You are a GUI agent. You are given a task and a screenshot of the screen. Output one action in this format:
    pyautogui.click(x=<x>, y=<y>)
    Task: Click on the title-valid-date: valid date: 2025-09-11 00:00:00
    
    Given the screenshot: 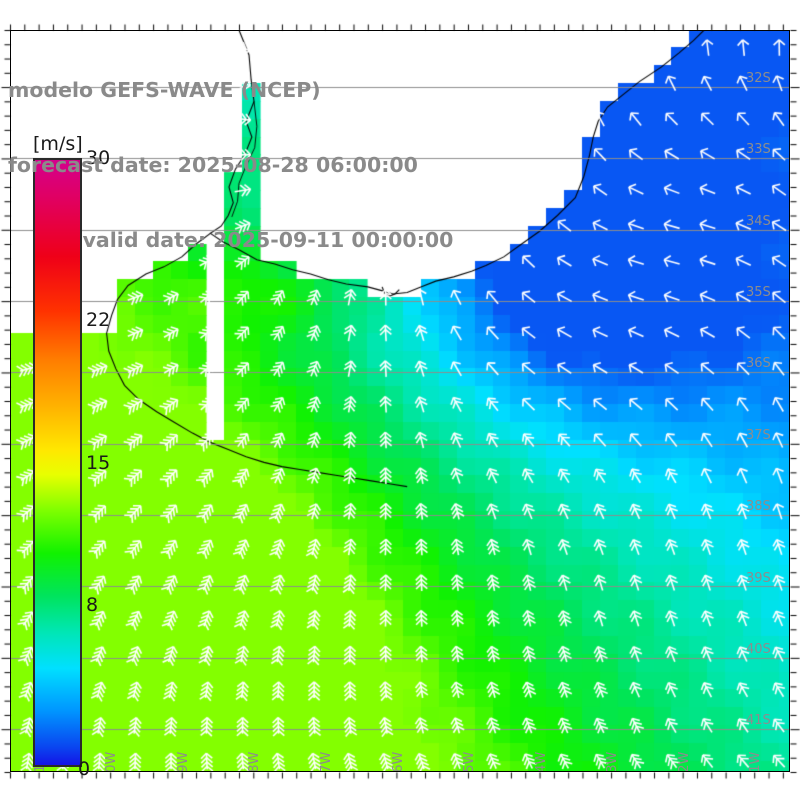 What is the action you would take?
    pyautogui.click(x=268, y=240)
    